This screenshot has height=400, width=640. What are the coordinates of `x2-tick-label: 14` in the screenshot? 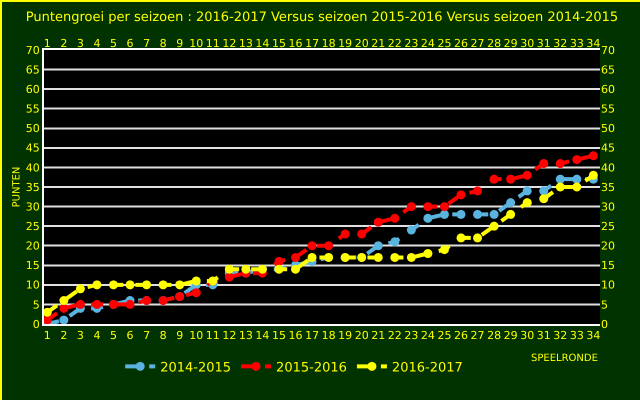 It's located at (262, 335).